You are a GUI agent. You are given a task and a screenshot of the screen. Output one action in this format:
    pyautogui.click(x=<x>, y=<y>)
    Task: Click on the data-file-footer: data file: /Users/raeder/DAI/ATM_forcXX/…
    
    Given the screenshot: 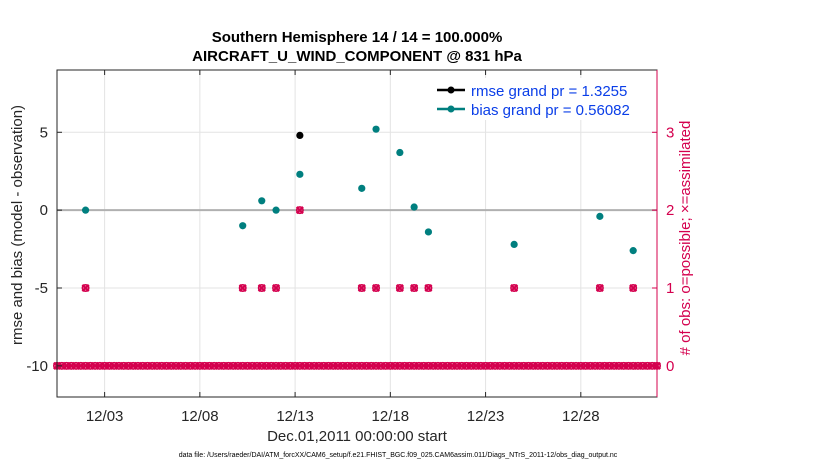 What is the action you would take?
    pyautogui.click(x=398, y=455)
    